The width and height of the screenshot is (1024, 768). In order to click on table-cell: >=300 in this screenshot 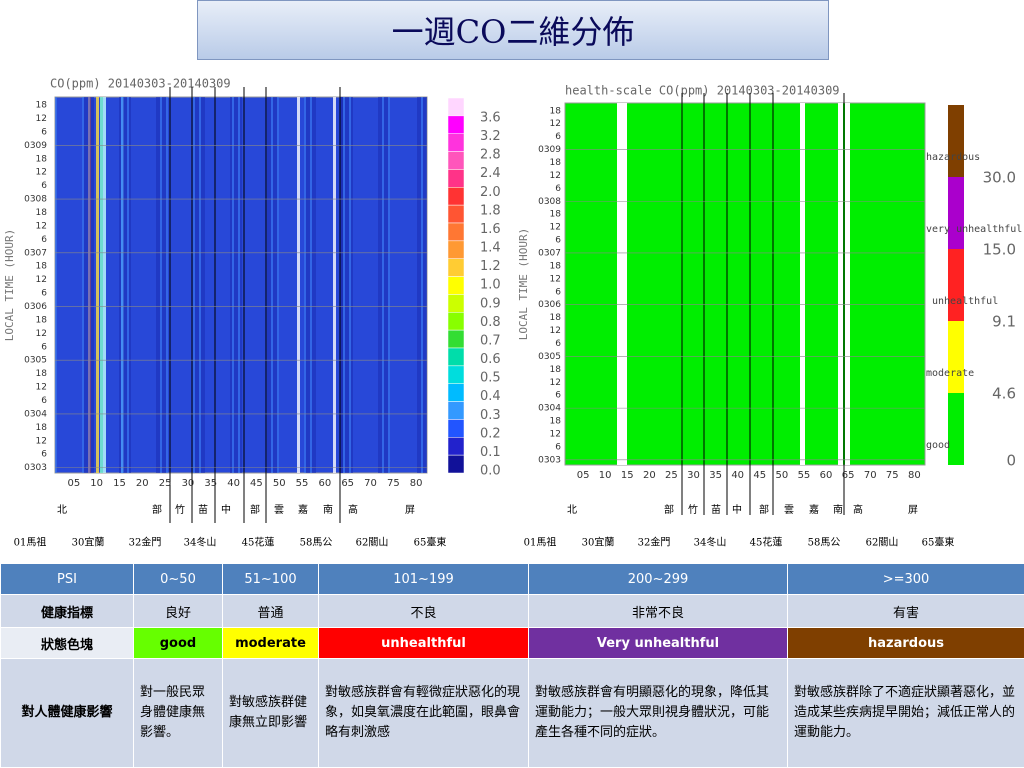, I will do `click(905, 579)`.